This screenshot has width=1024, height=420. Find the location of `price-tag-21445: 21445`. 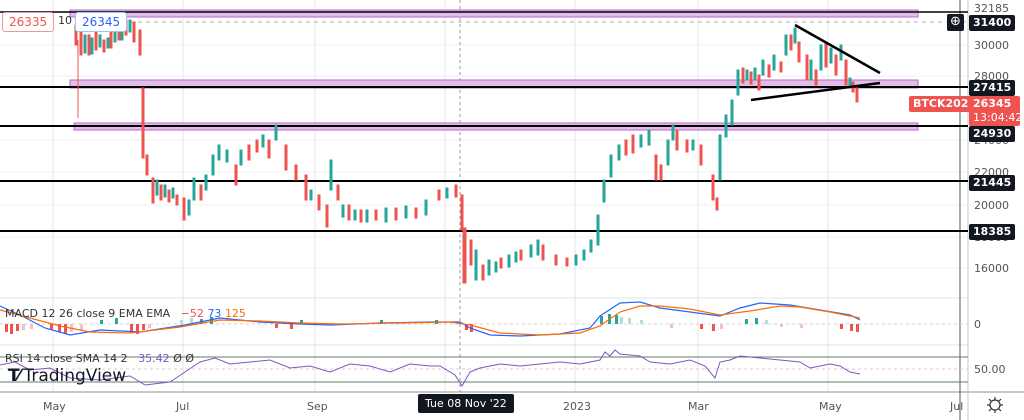

price-tag-21445: 21445 is located at coordinates (992, 183).